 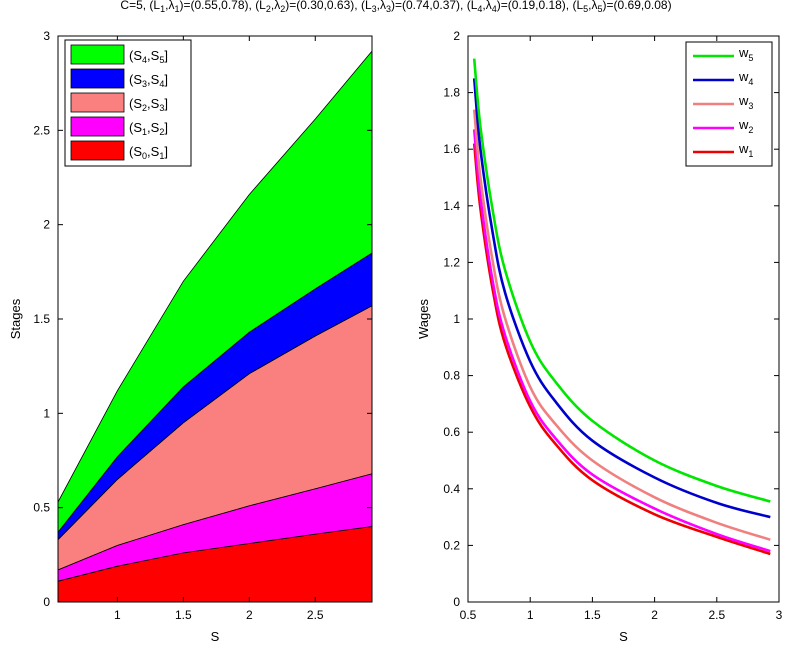 What do you see at coordinates (41, 508) in the screenshot?
I see `left-ytick-label: 0.5` at bounding box center [41, 508].